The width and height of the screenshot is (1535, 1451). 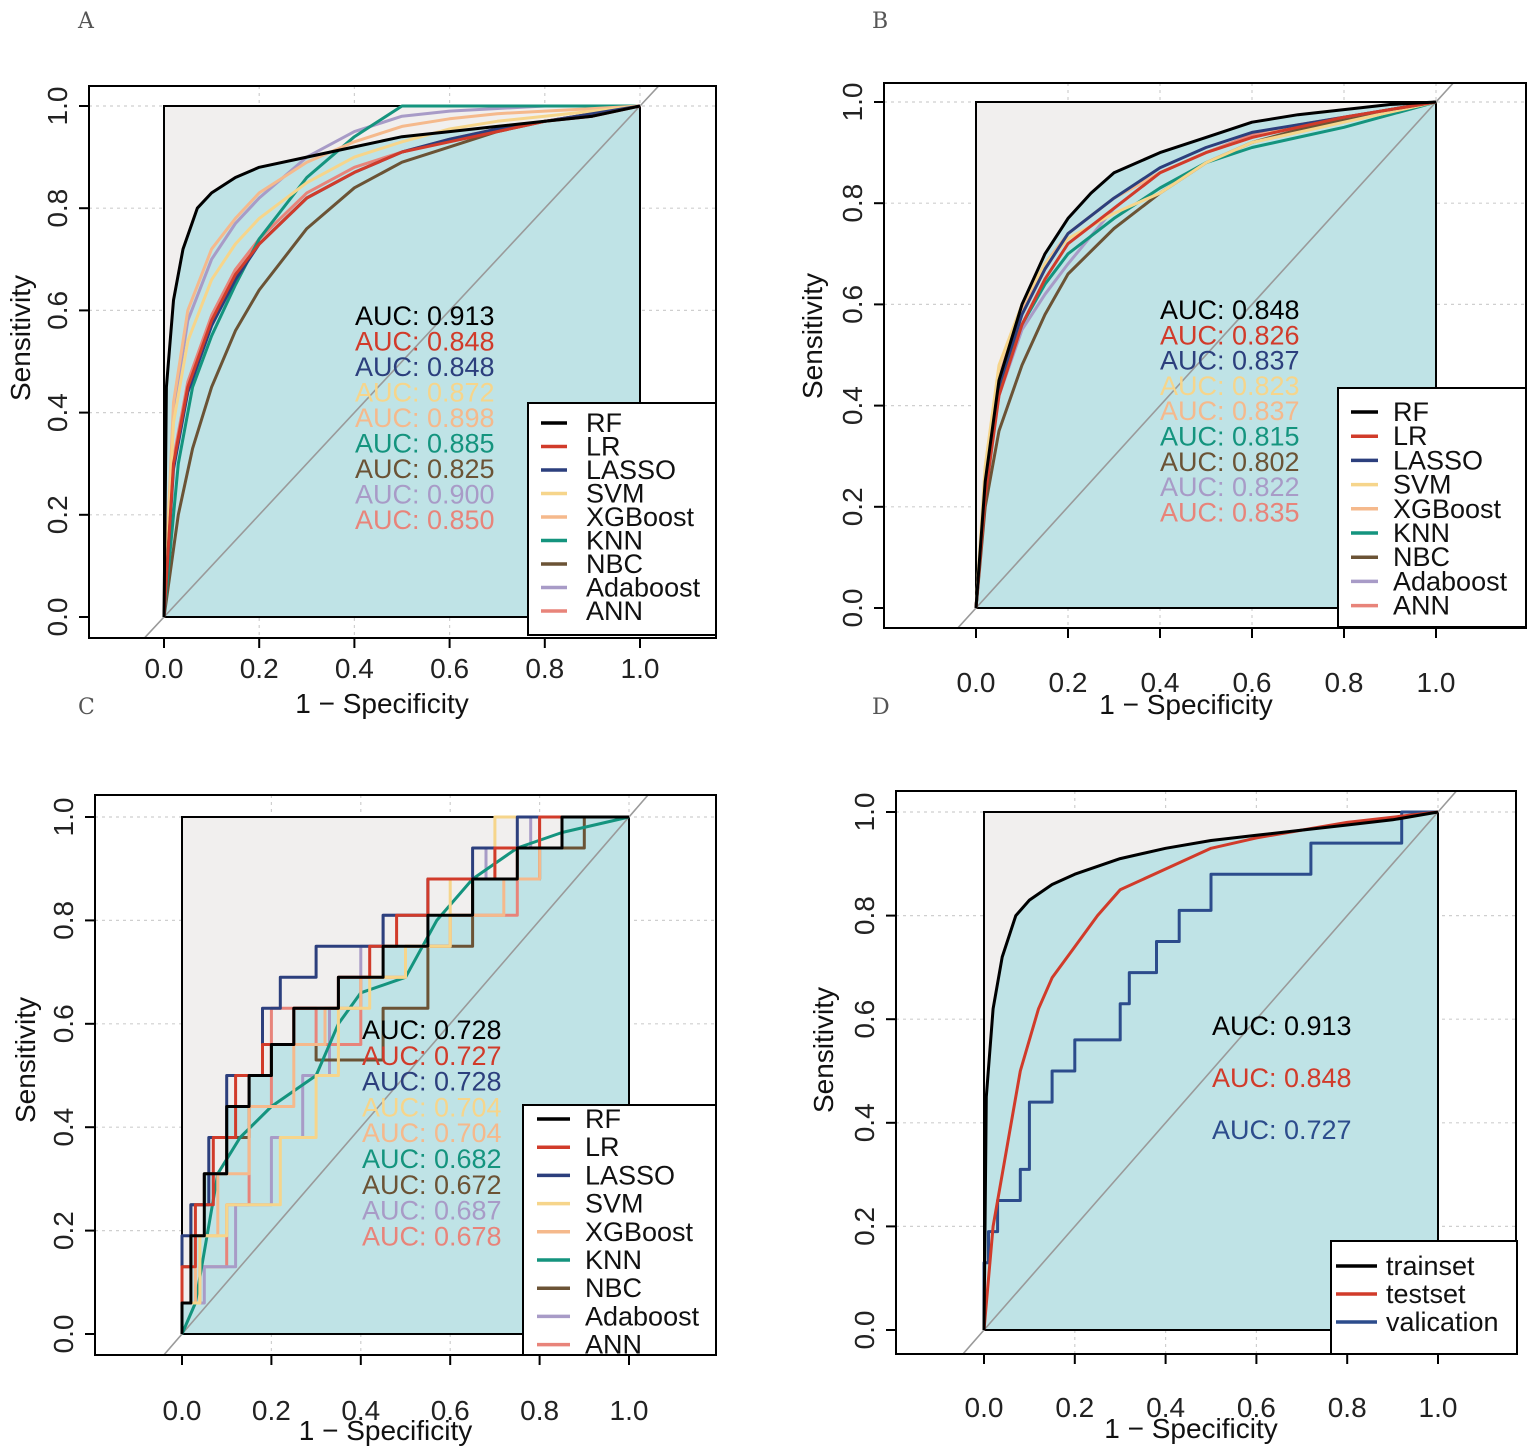 What do you see at coordinates (1230, 512) in the screenshot?
I see `auc-label-ann: AUC: 0.835` at bounding box center [1230, 512].